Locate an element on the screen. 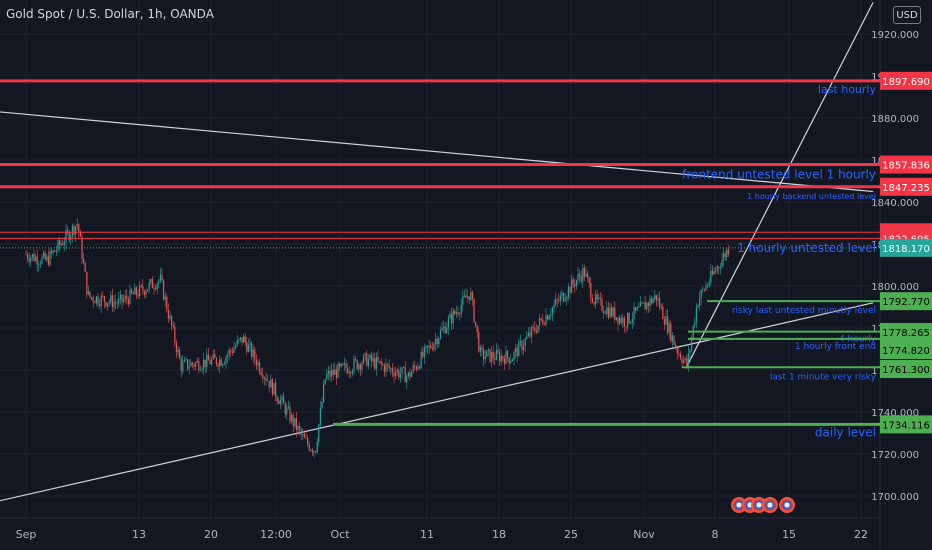 This screenshot has width=932, height=550. level-note: 1 hourly backend untested level is located at coordinates (811, 196).